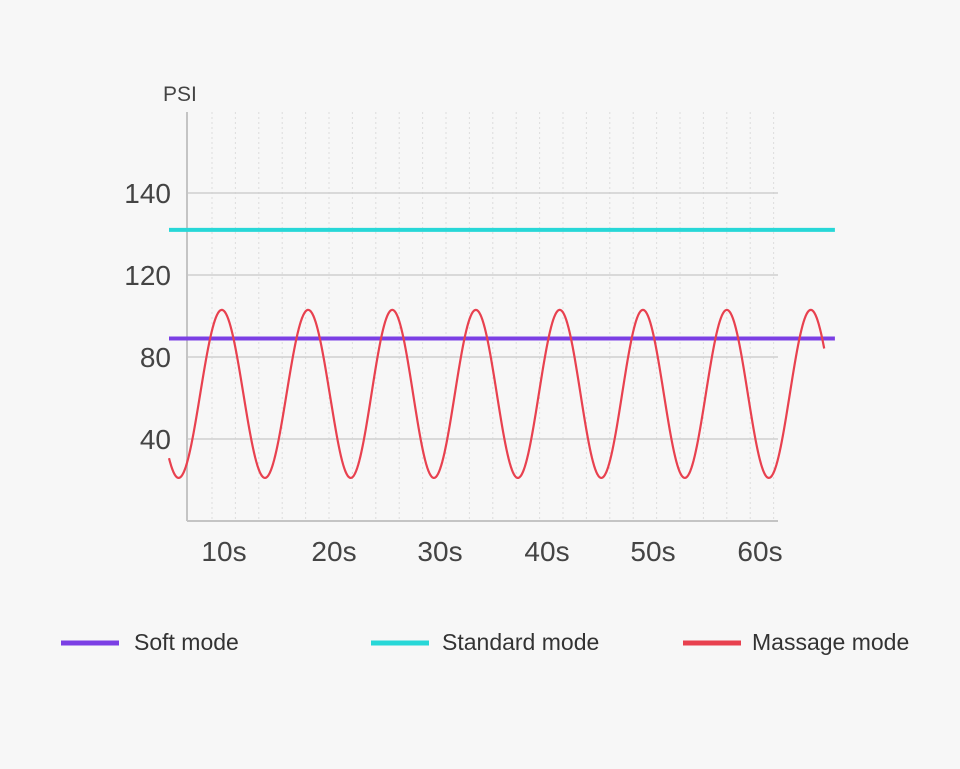 This screenshot has height=769, width=960. What do you see at coordinates (759, 551) in the screenshot?
I see `x-tick-label: 60s` at bounding box center [759, 551].